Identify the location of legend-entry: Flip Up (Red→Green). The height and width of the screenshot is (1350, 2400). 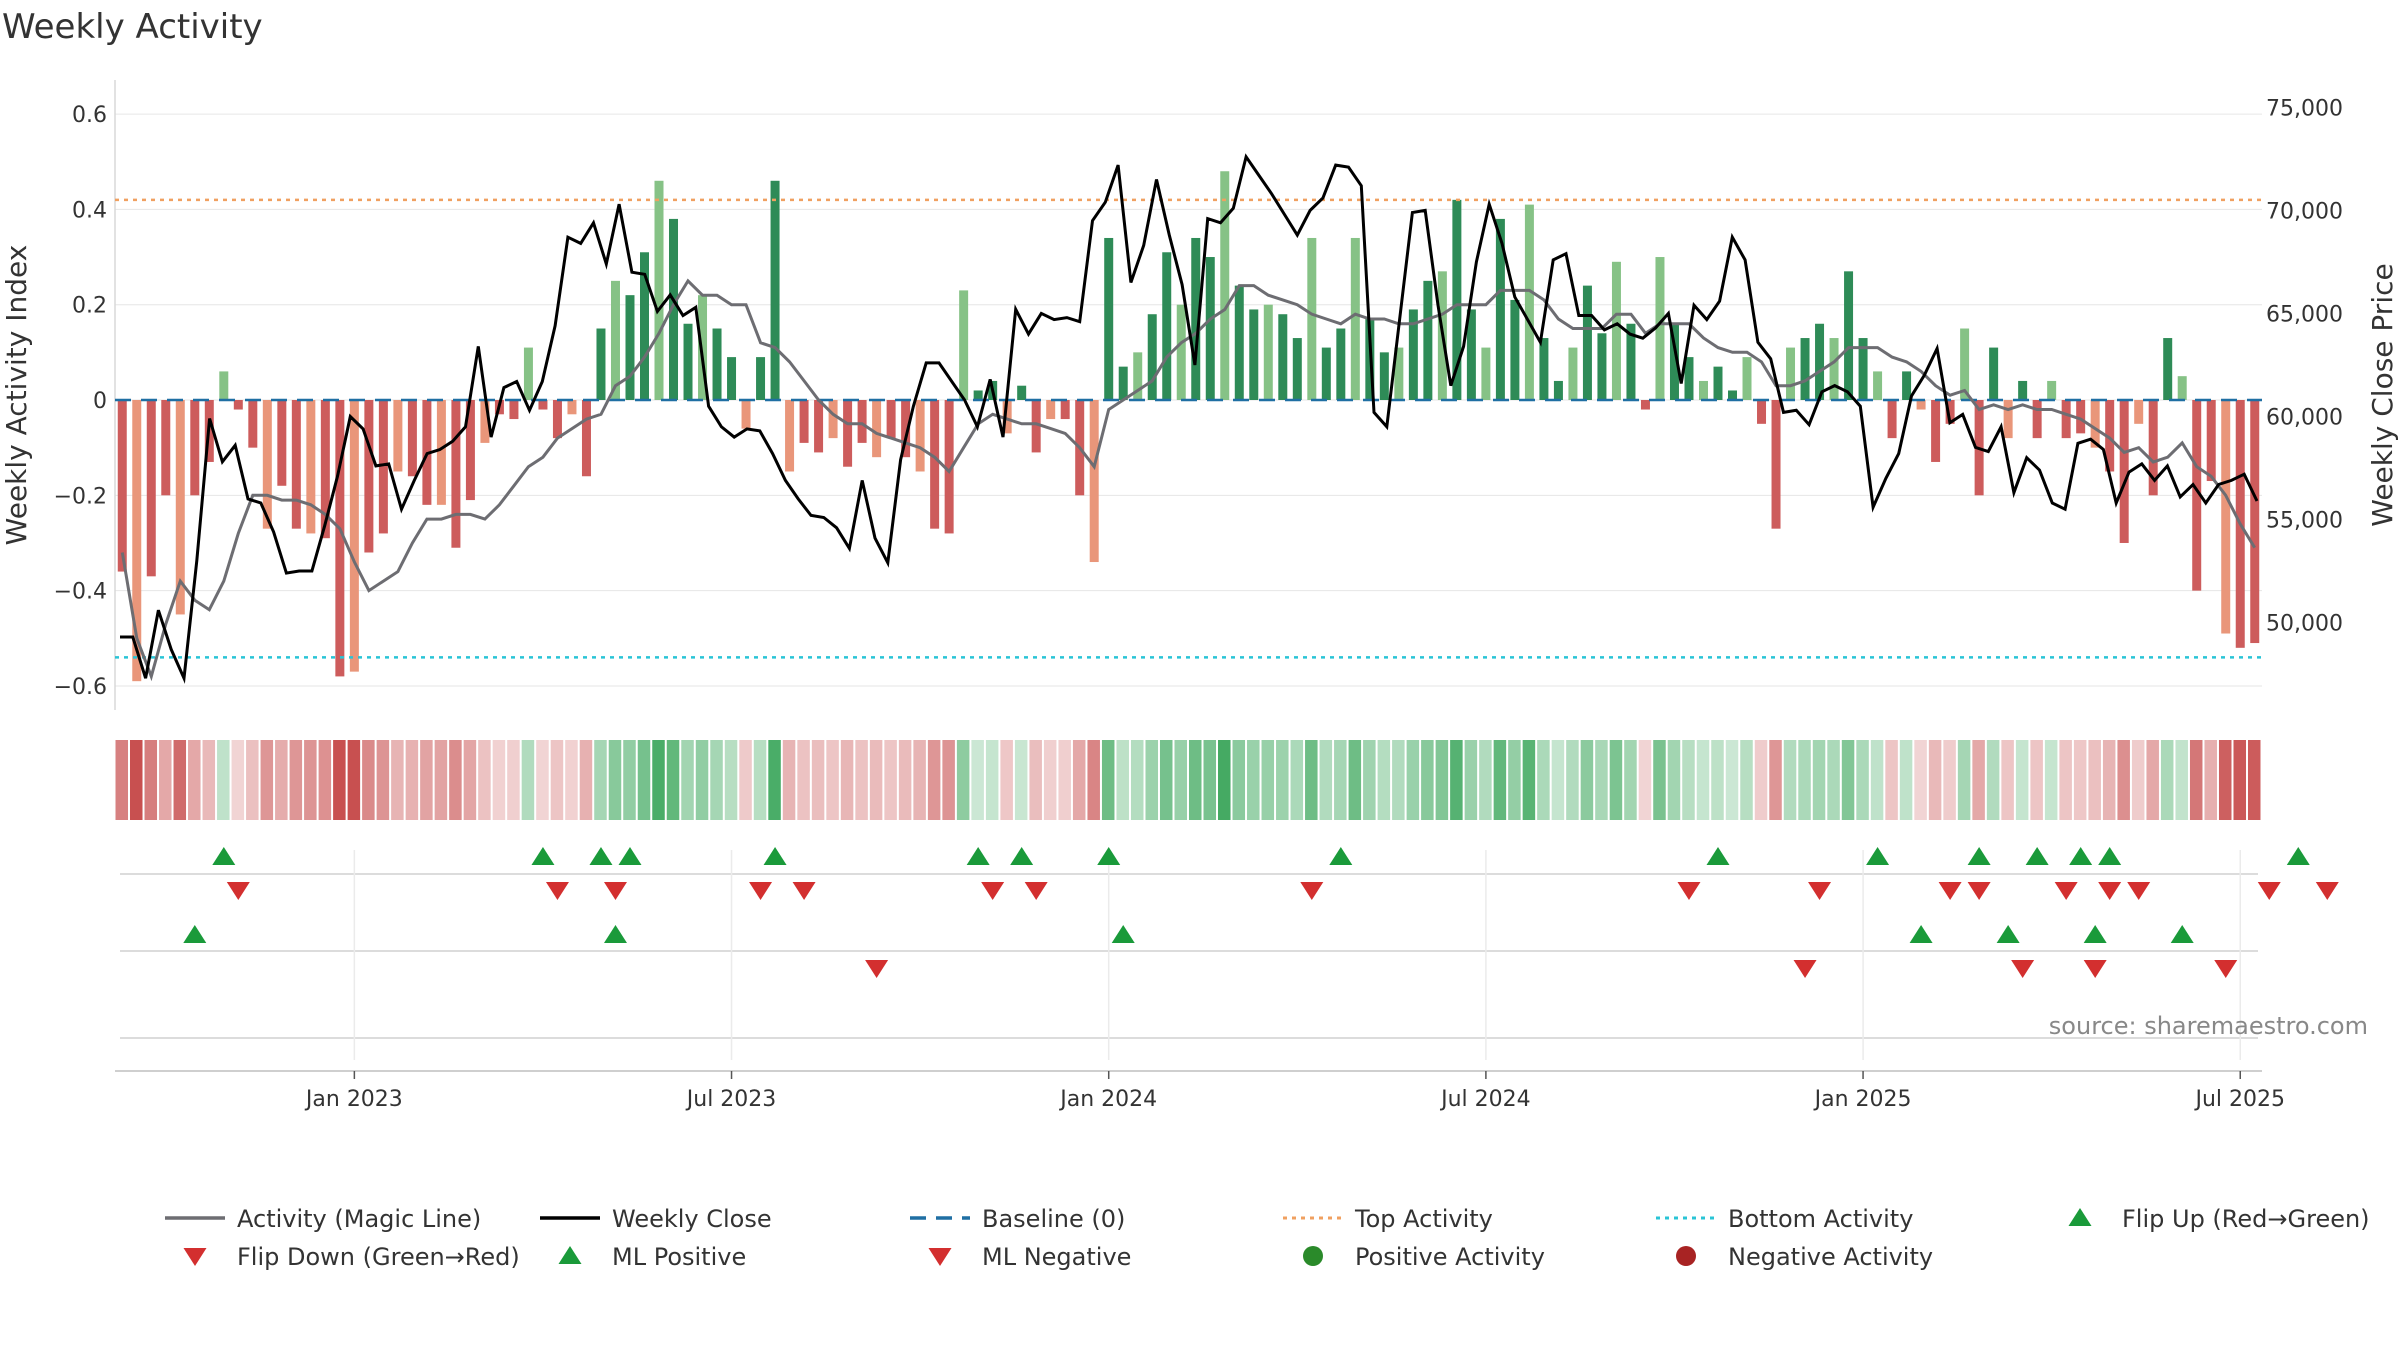
(2219, 1219).